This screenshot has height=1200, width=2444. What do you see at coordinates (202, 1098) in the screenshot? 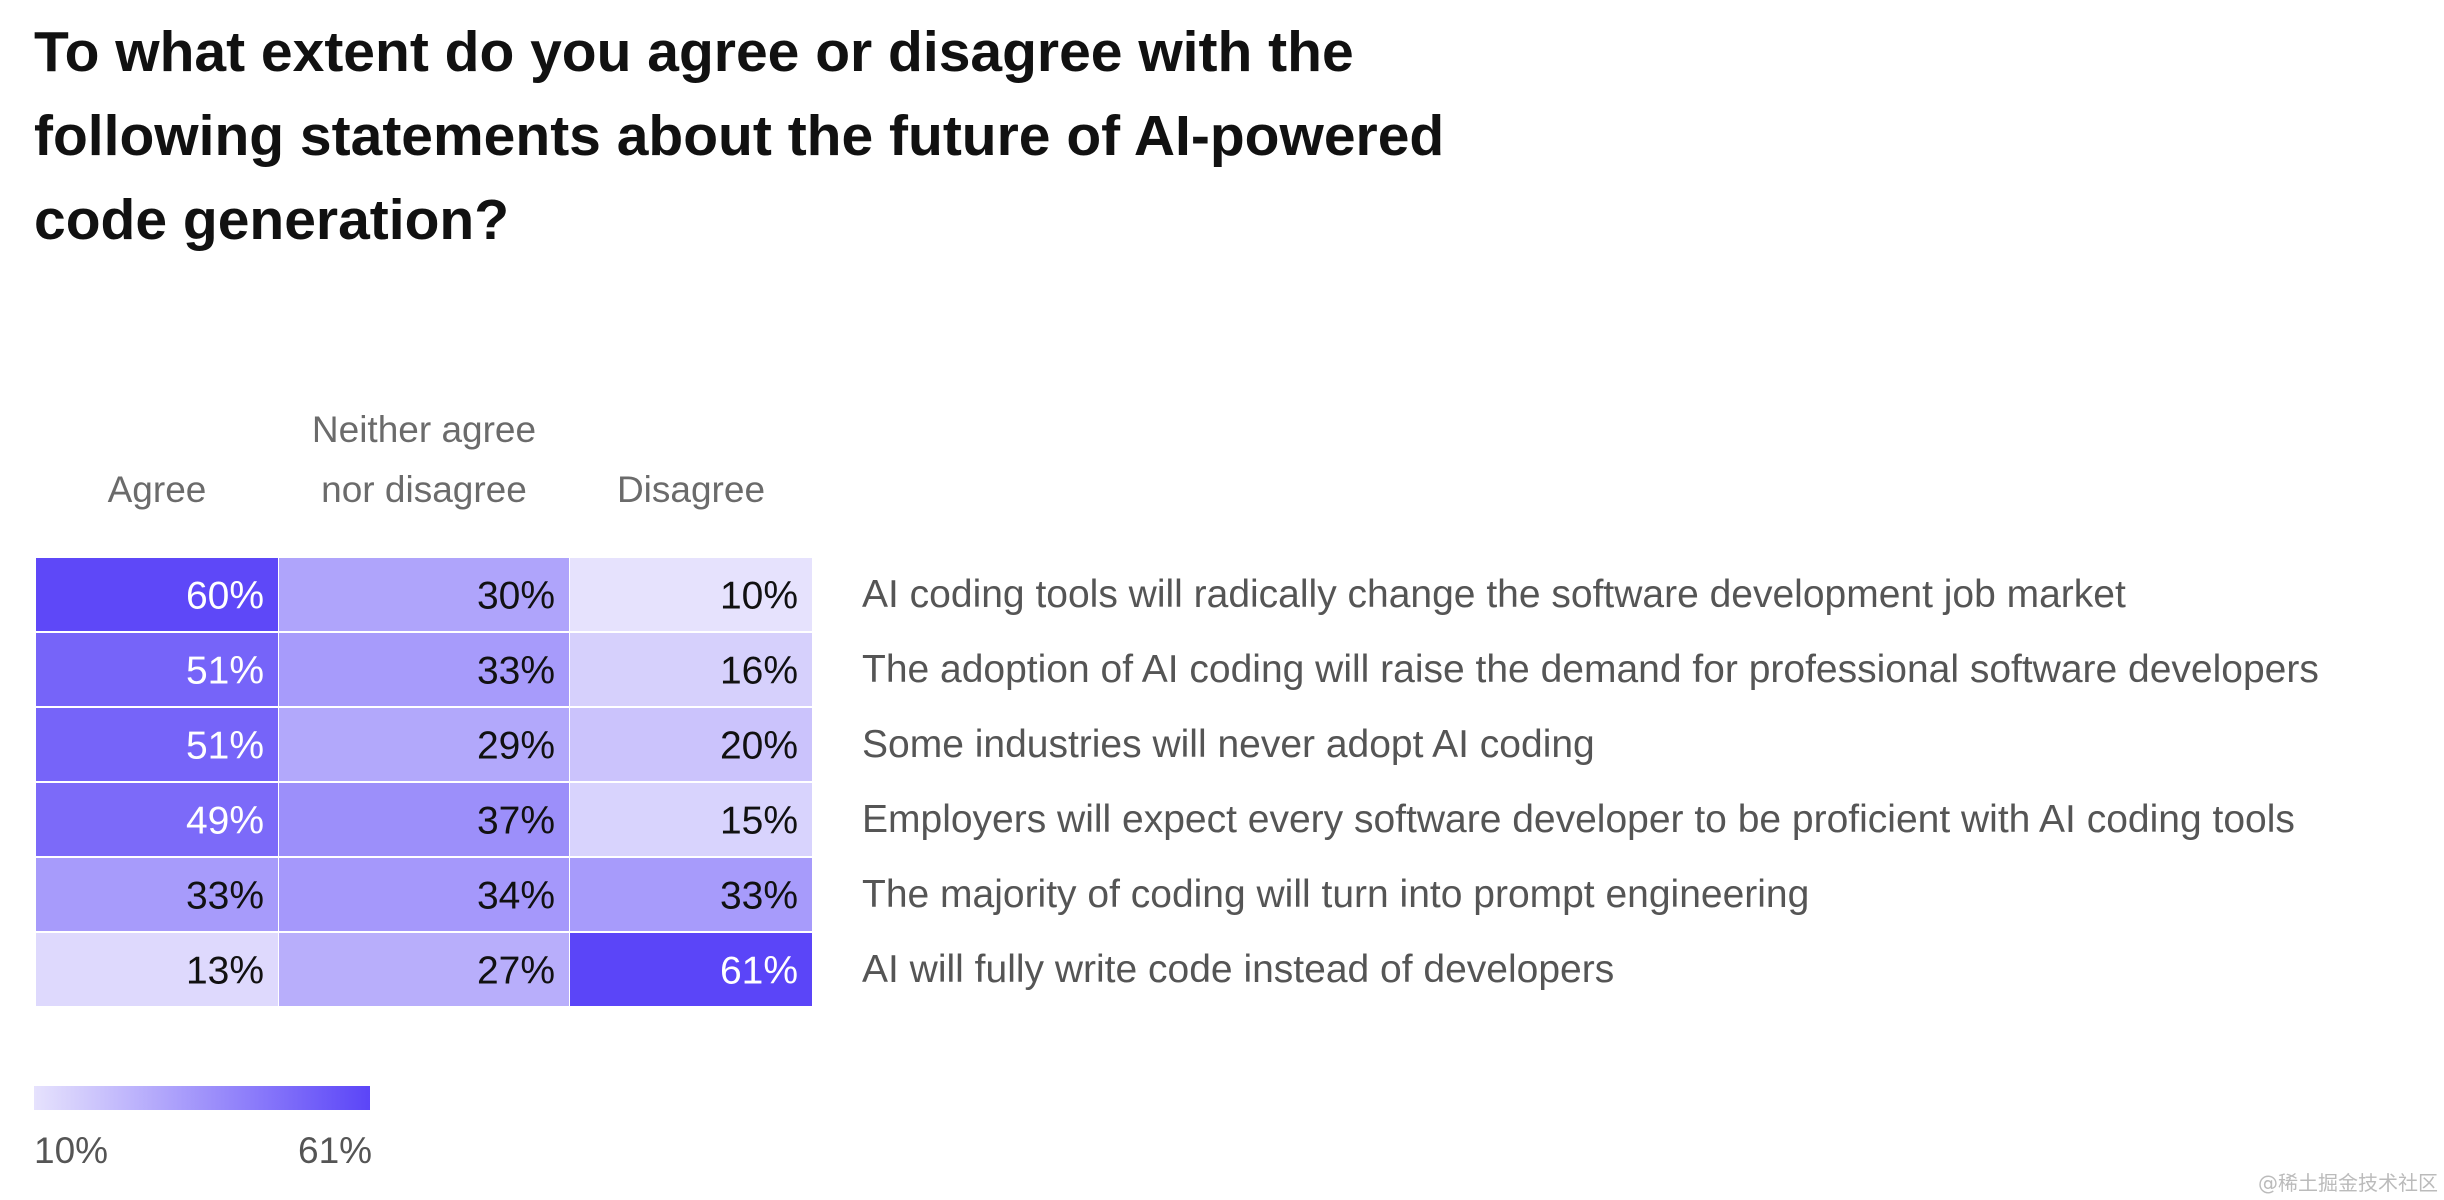
I see `color-scale-bar` at bounding box center [202, 1098].